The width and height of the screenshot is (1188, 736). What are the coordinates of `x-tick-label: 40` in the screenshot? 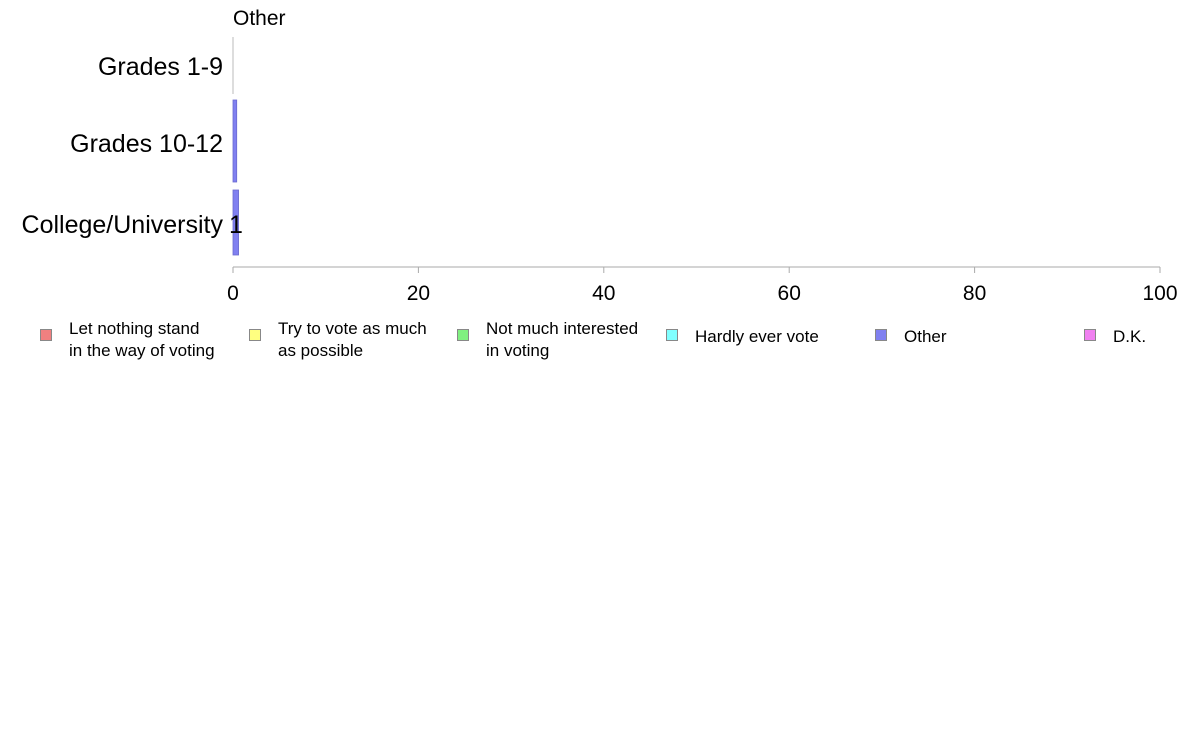 It's located at (603, 293).